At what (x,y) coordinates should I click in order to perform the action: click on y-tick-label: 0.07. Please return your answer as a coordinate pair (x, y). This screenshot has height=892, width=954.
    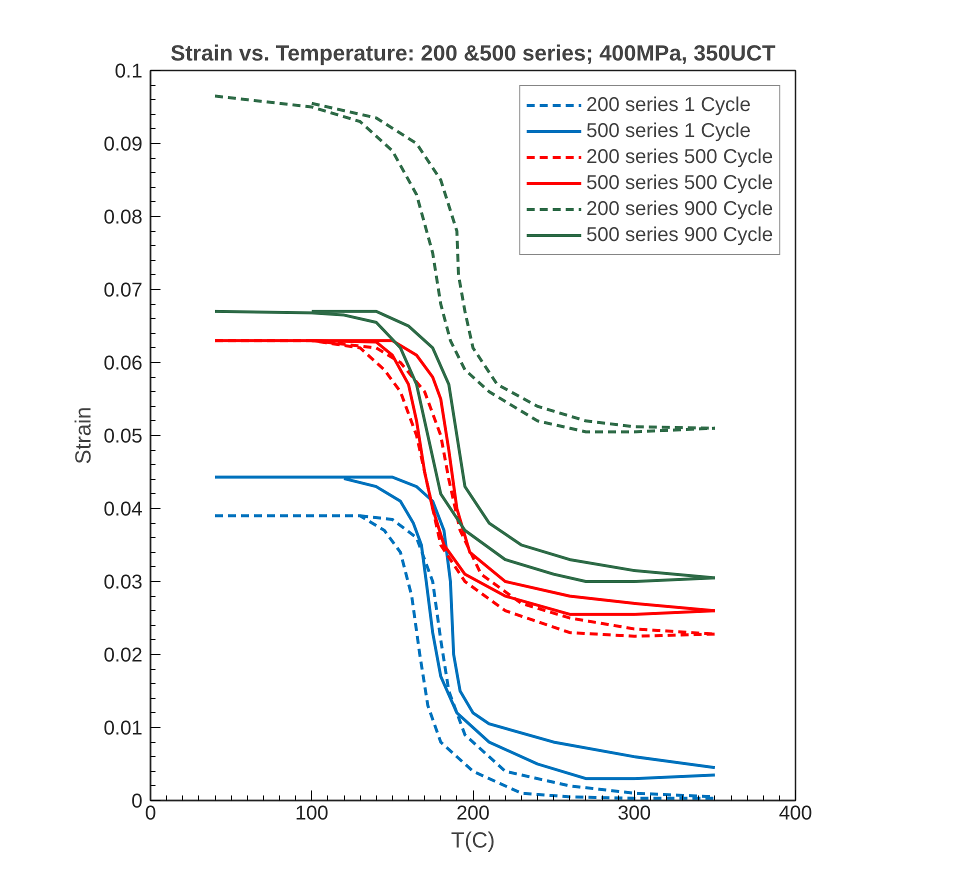
    Looking at the image, I should click on (123, 291).